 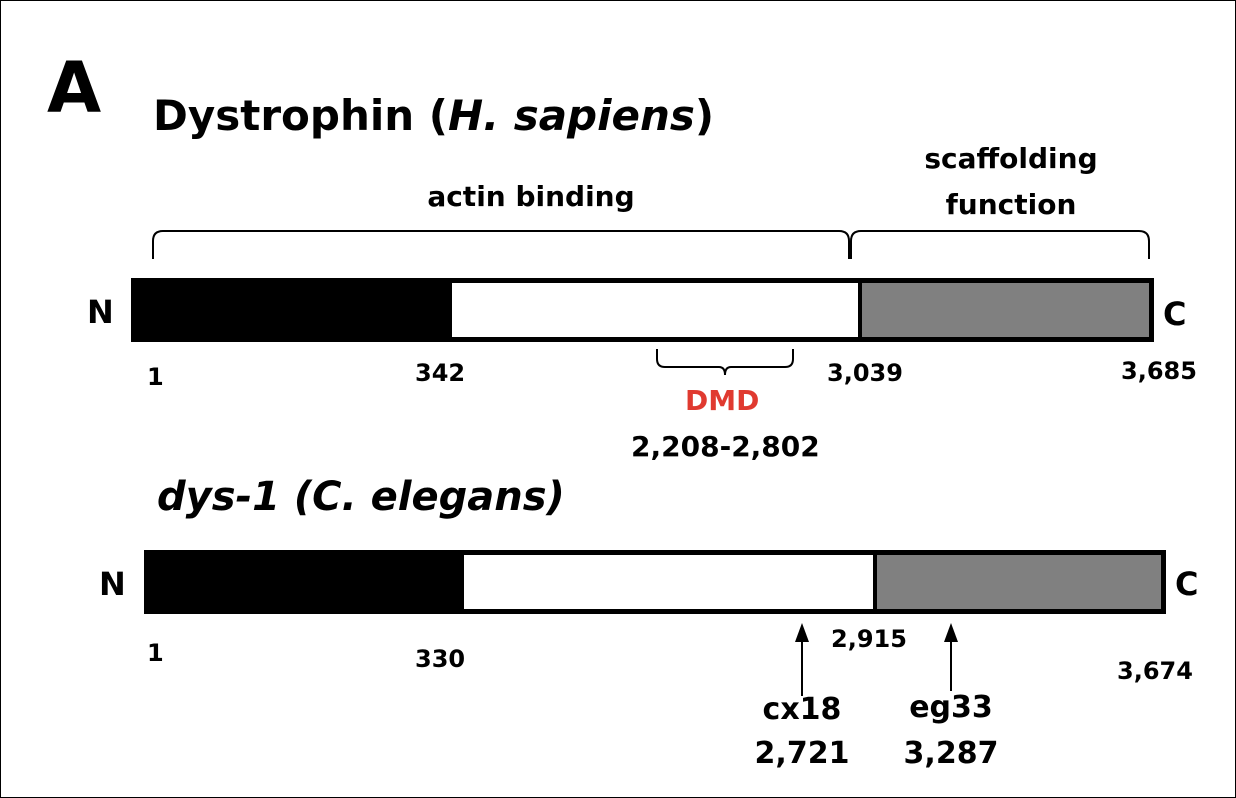 What do you see at coordinates (1155, 671) in the screenshot?
I see `dys1-pos-end: 3,674` at bounding box center [1155, 671].